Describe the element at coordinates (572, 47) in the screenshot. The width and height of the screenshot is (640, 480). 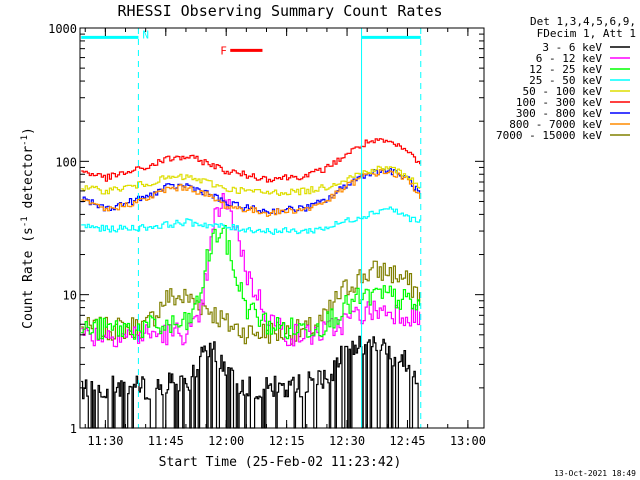
I see `legend-entry-label: 3 - 6 keV` at that location.